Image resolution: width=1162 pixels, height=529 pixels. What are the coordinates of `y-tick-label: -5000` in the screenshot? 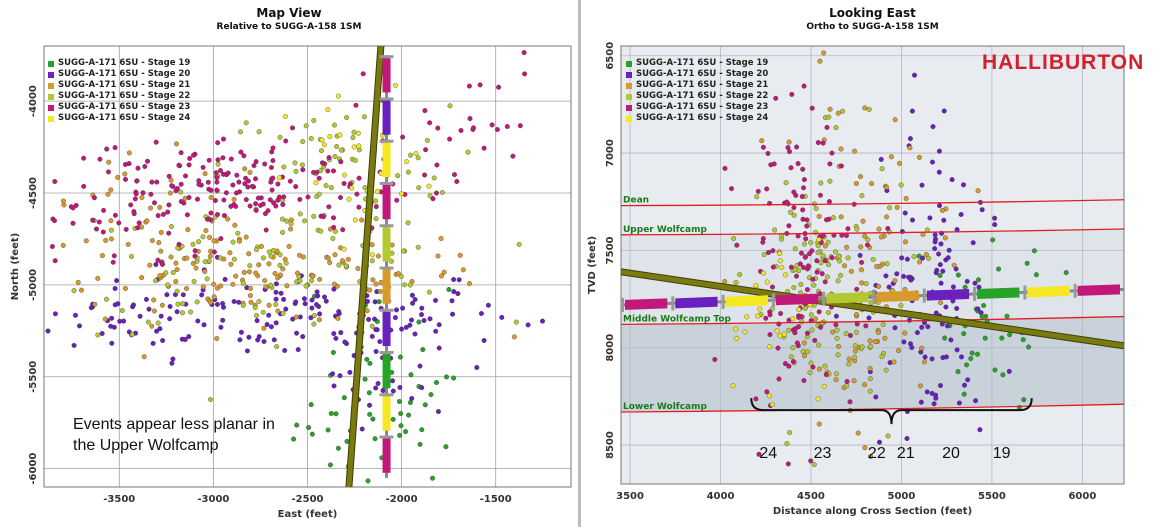 It's located at (33, 285).